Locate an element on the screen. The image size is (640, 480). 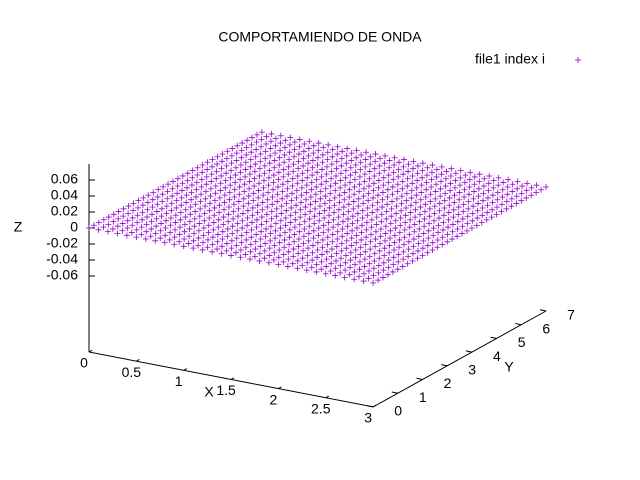
y-tick-label: 2 is located at coordinates (448, 383).